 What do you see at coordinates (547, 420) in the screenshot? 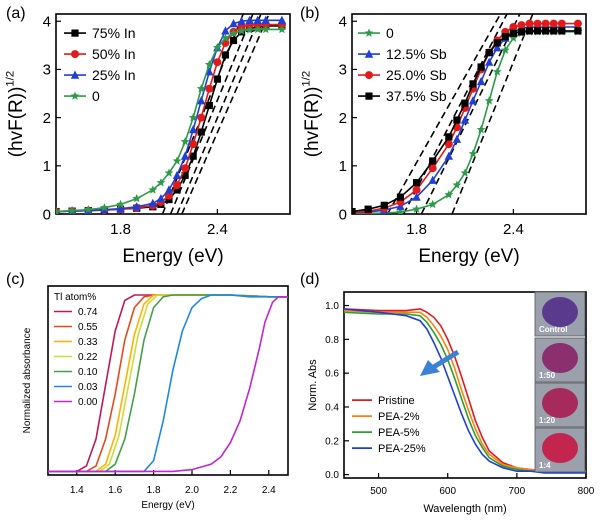
I see `inset-label: 1:20` at bounding box center [547, 420].